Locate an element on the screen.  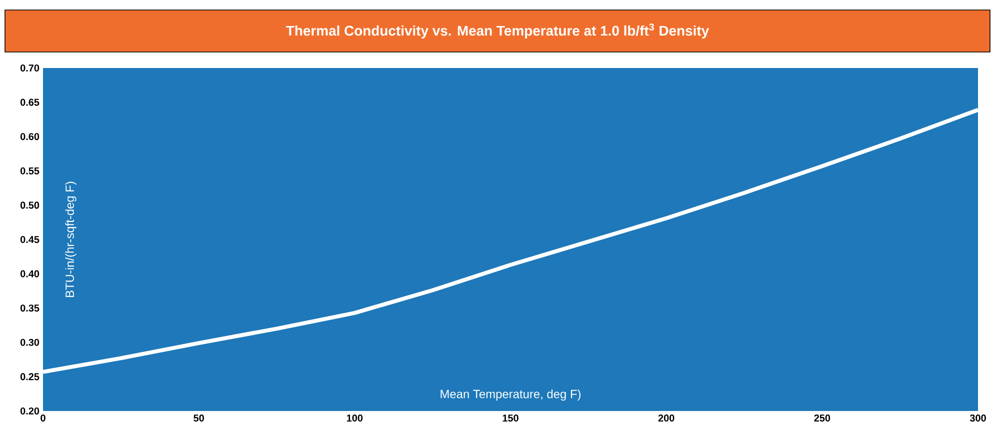
chart-title: Thermal Conductivity vs. Mean Temperature at 1.0 lb/ft$^{3}$ Density is located at coordinates (498, 31).